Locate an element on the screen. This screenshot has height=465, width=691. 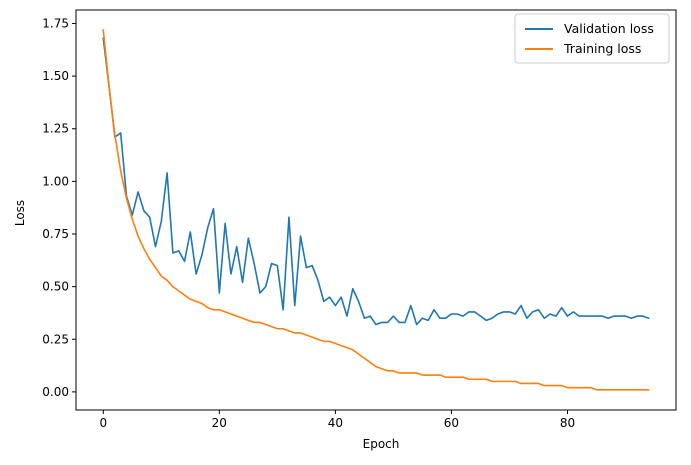
x-axis-label: Epoch is located at coordinates (381, 444).